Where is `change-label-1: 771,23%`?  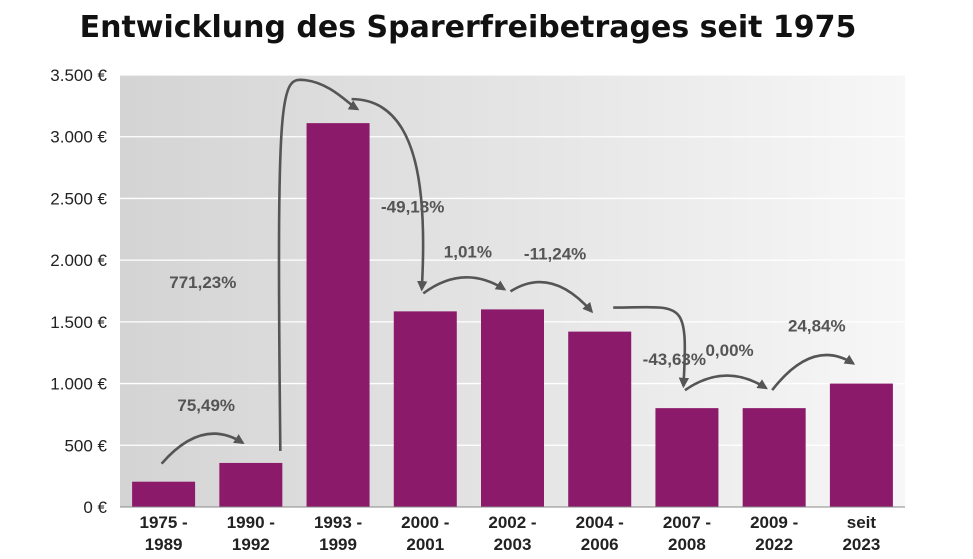
change-label-1: 771,23% is located at coordinates (202, 282).